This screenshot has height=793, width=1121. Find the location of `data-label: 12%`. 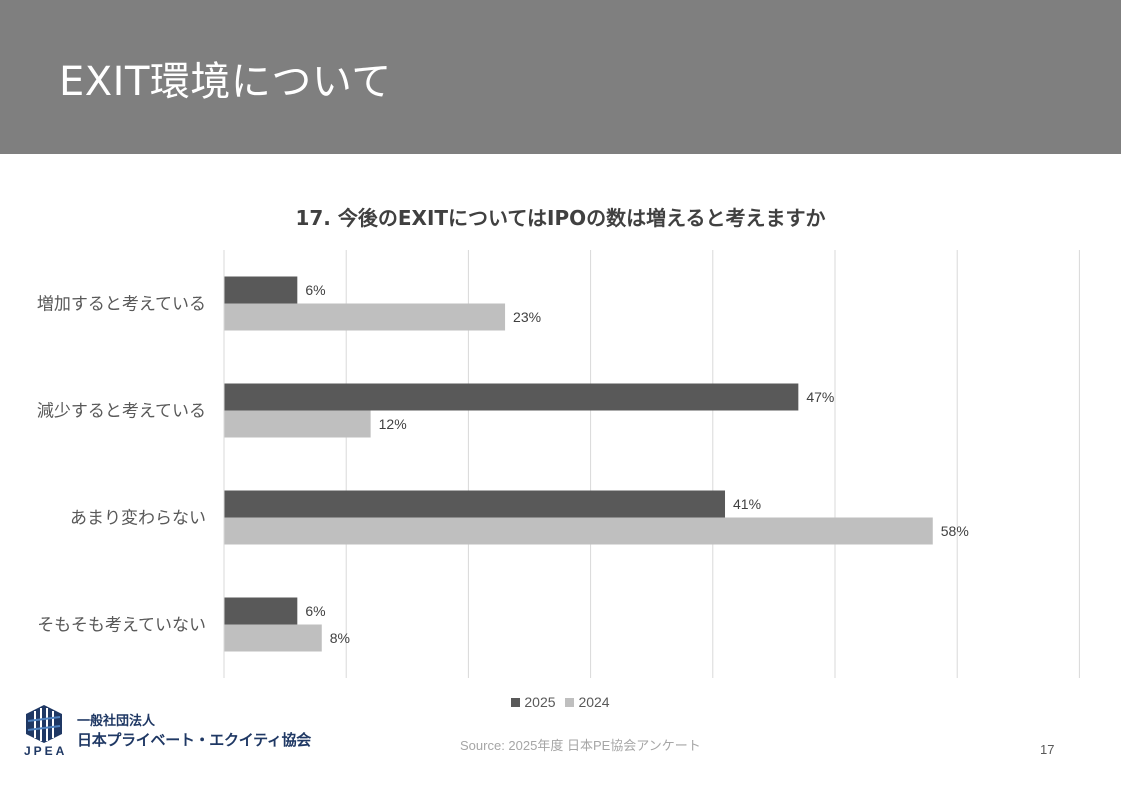

data-label: 12% is located at coordinates (393, 424).